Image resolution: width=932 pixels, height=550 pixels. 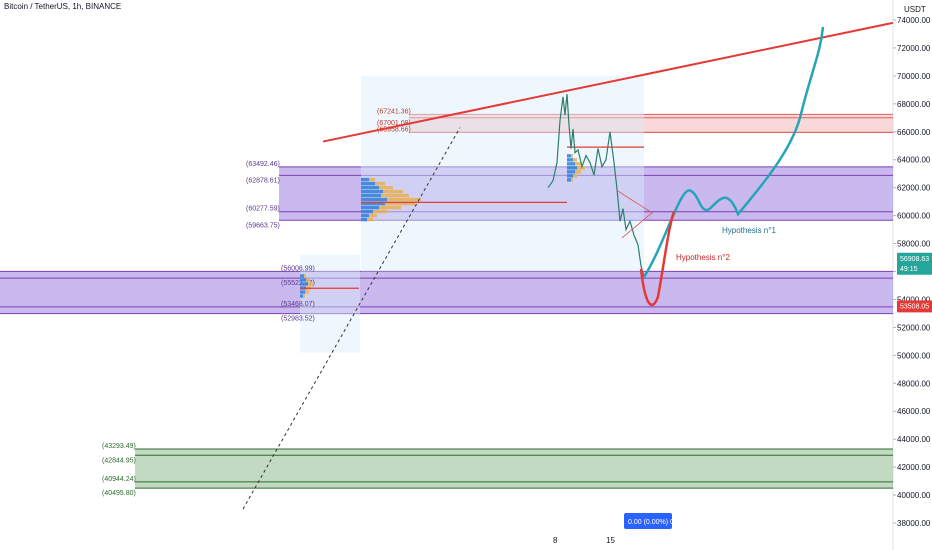 What do you see at coordinates (914, 188) in the screenshot?
I see `y-tick-label: 62000.00` at bounding box center [914, 188].